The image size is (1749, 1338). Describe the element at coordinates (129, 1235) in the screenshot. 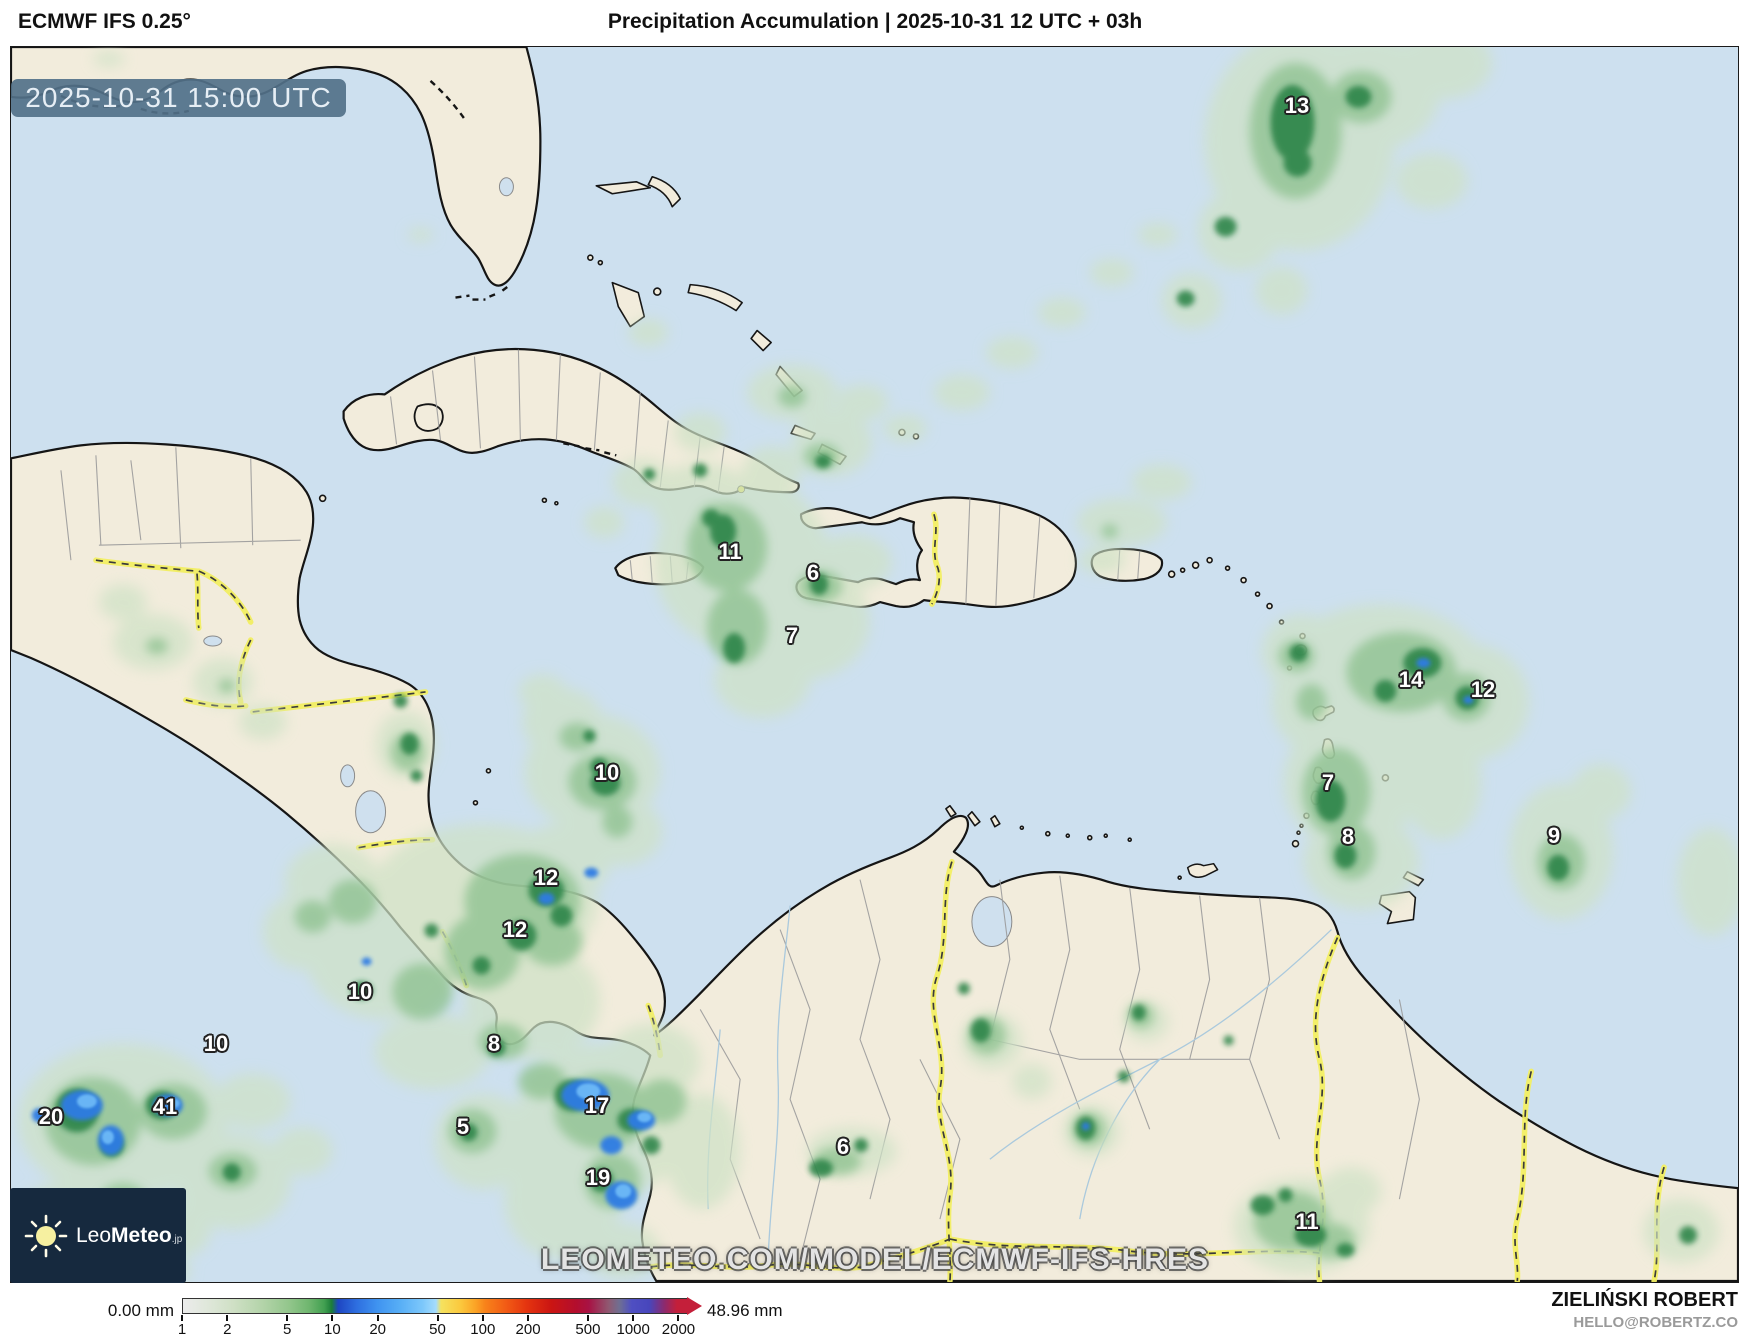

I see `logo-wordmark: LeoMeteo.jp` at that location.